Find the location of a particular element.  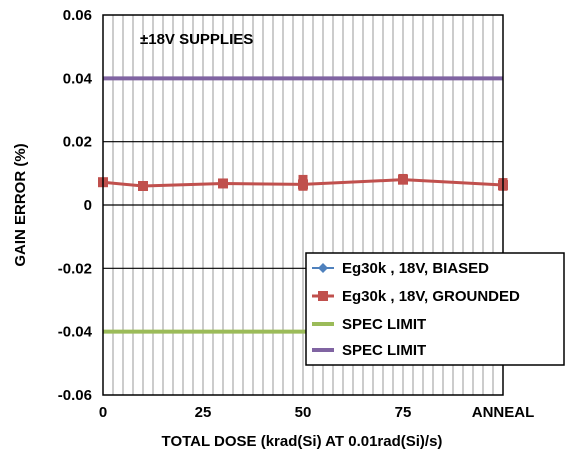

y-axis-title: GAIN ERROR (%) is located at coordinates (20, 204).